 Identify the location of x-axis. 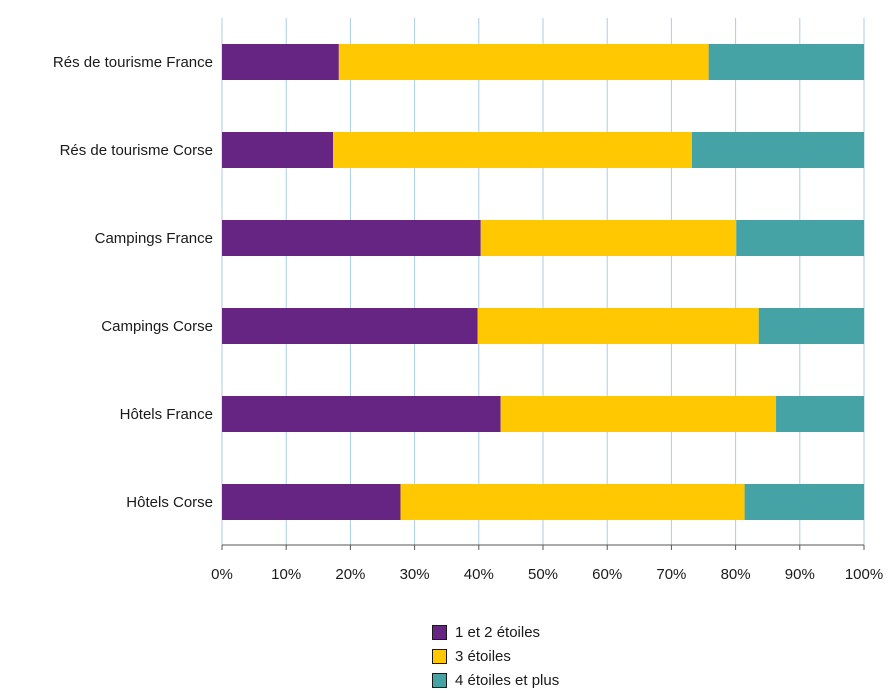
(543, 547).